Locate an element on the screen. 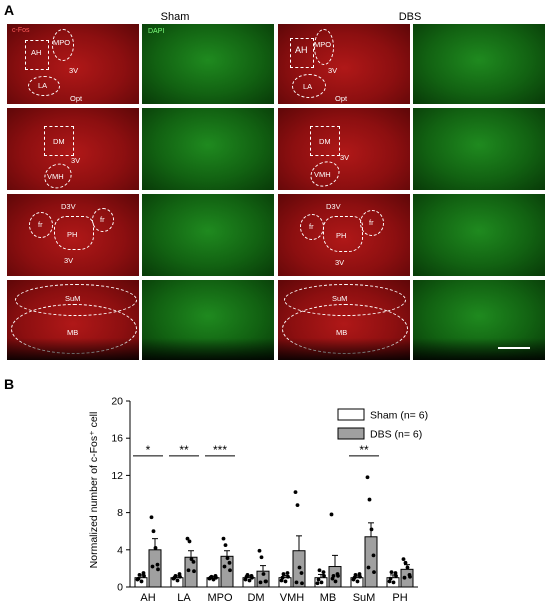 The height and width of the screenshot is (604, 550). significance-label: ** is located at coordinates (364, 450).